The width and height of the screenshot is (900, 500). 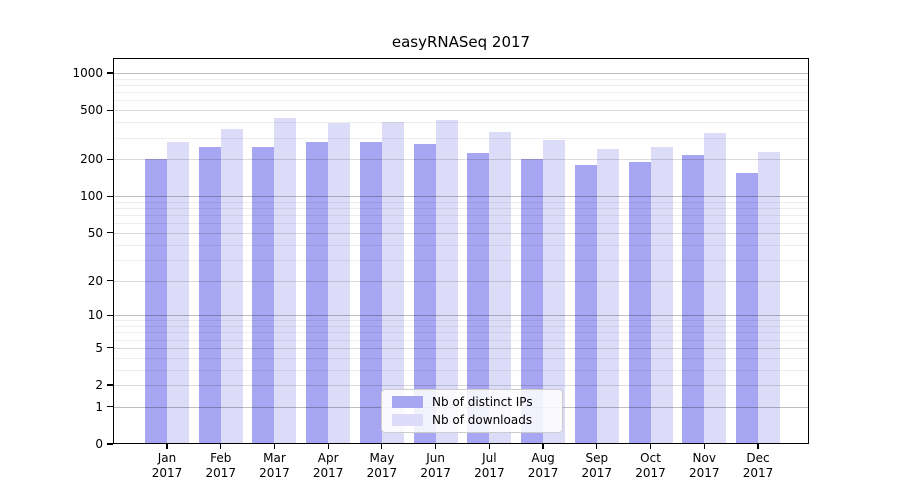 I want to click on x-tick-label-aug: Aug 2017, so click(x=543, y=465).